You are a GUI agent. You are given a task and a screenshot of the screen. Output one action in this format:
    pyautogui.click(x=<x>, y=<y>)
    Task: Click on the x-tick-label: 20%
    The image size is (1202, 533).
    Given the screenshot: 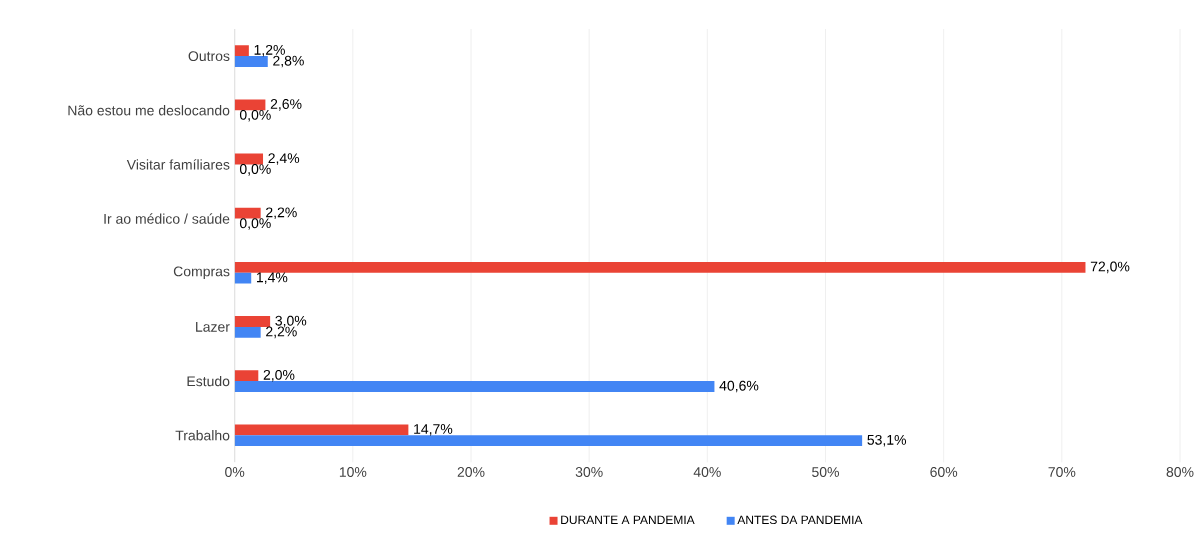 What is the action you would take?
    pyautogui.click(x=471, y=472)
    